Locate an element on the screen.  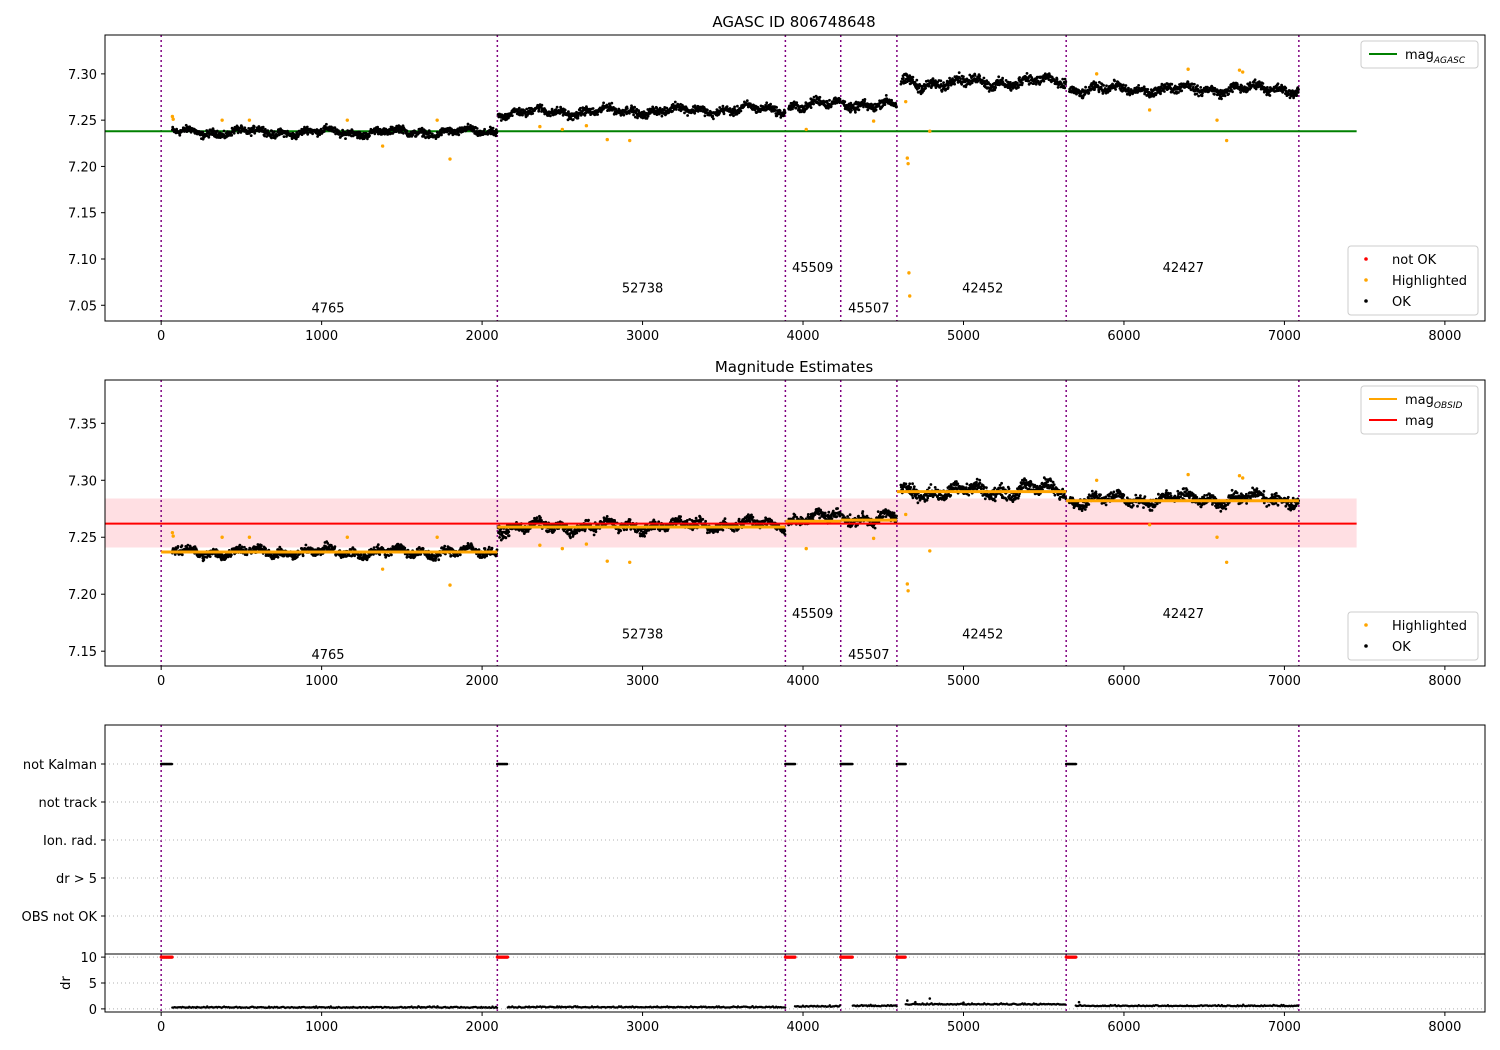
legend-label: Highlighted is located at coordinates (1429, 281).